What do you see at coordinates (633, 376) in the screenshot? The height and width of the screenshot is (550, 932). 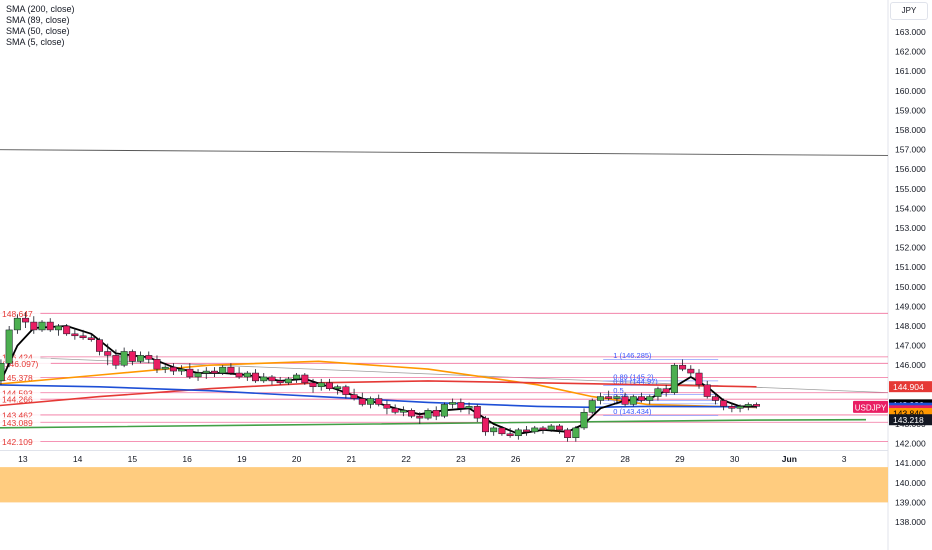 I see `fib-level-label: 0.89 (145.2)` at bounding box center [633, 376].